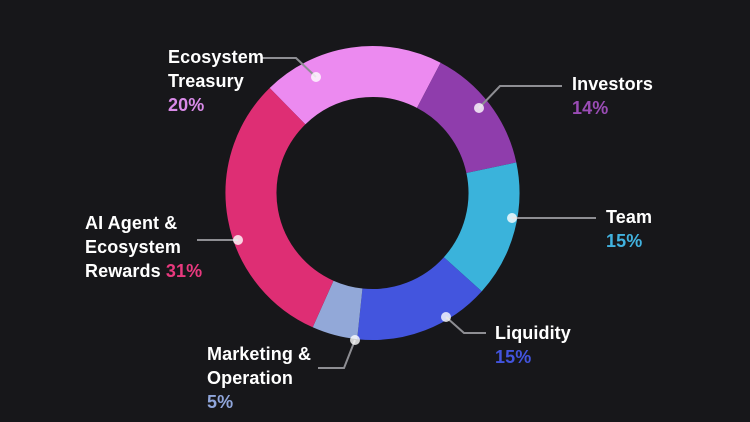 This screenshot has width=750, height=422. What do you see at coordinates (466, 118) in the screenshot?
I see `donut-segment-investors` at bounding box center [466, 118].